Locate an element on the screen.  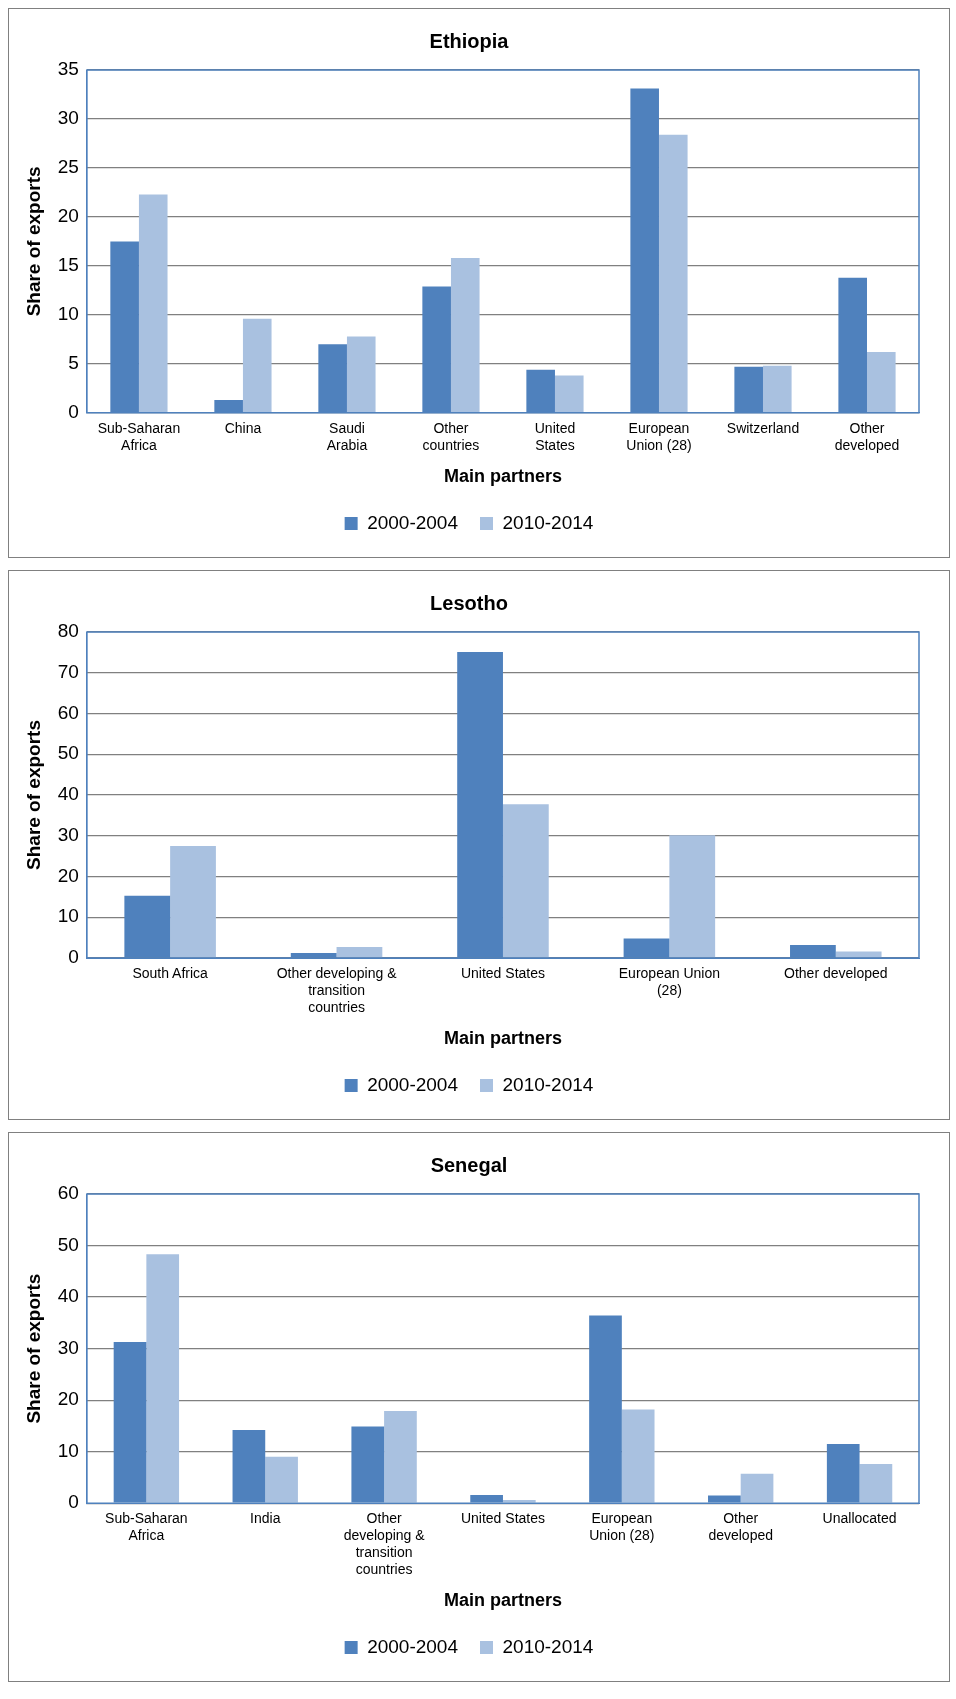
y-tick-label: 5 is located at coordinates (73, 363).